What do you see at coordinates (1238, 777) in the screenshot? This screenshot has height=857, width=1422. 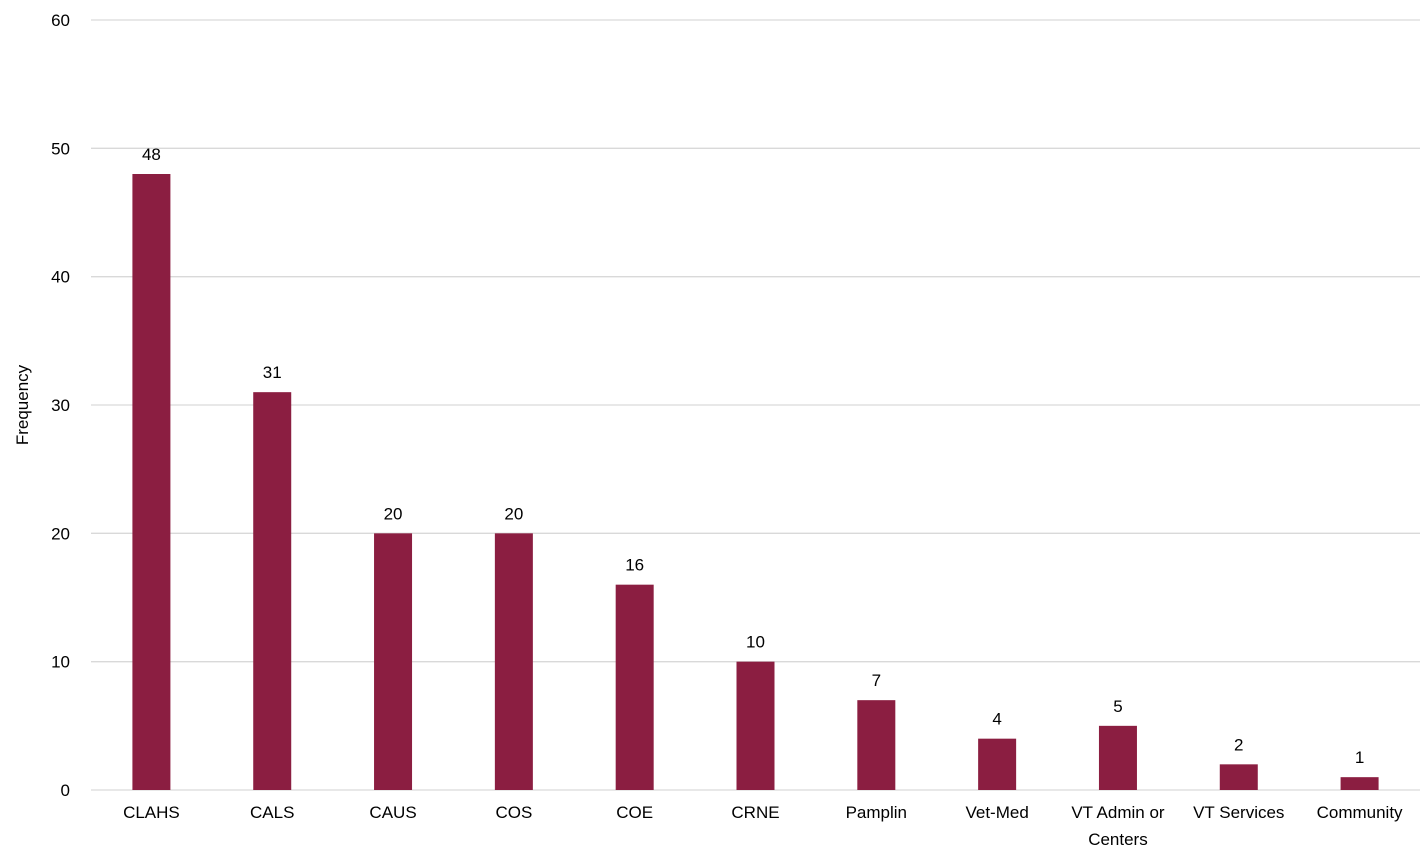 I see `bar-vt-services` at bounding box center [1238, 777].